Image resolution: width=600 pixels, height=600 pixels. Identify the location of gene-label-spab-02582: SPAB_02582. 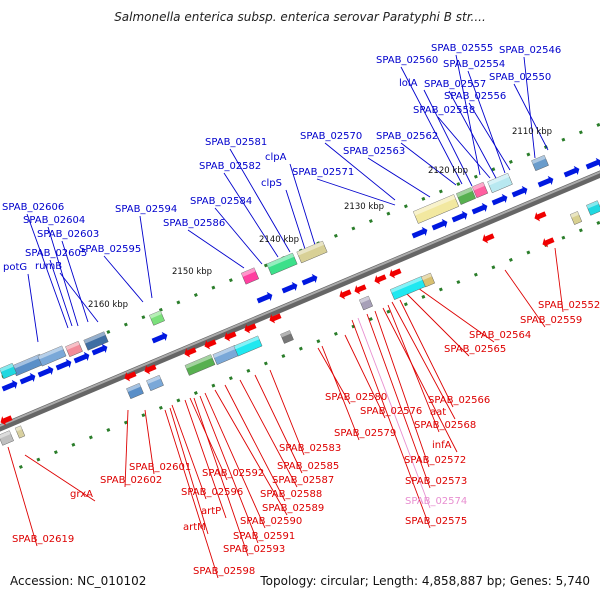
(230, 166).